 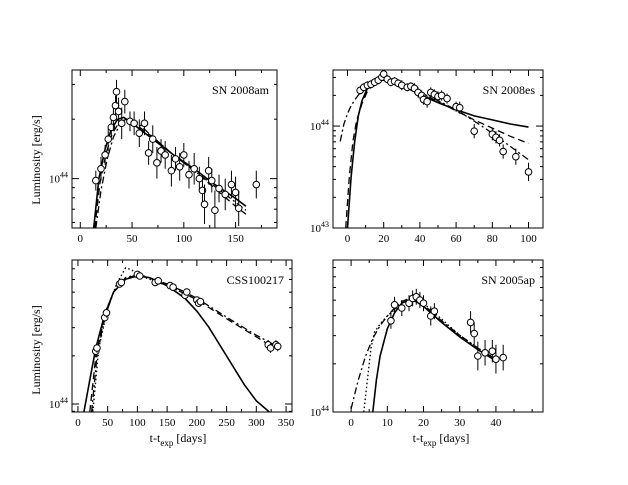 What do you see at coordinates (528, 239) in the screenshot?
I see `x-tick-label-sn2008es: 100` at bounding box center [528, 239].